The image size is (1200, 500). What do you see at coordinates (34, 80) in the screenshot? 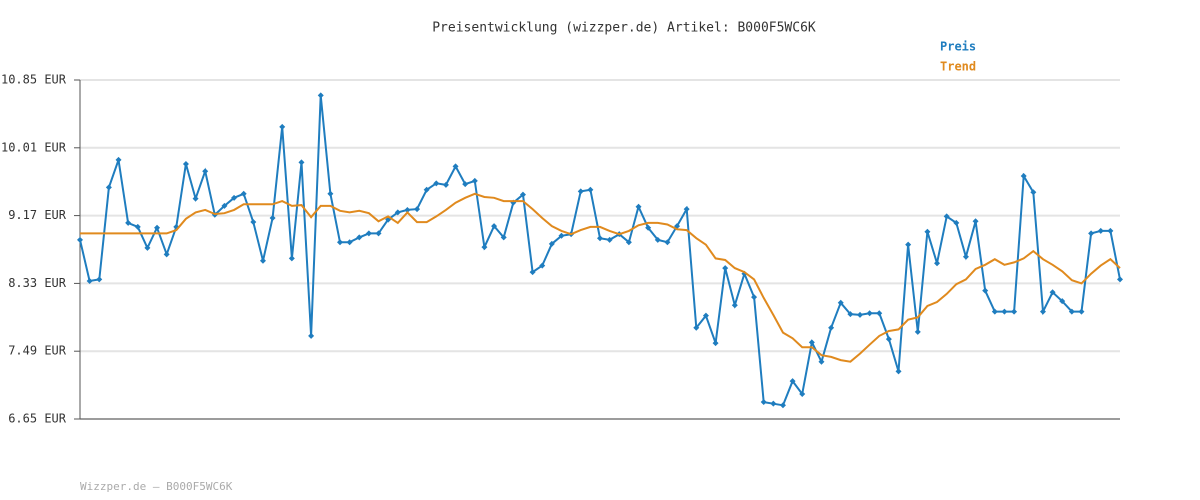
I see `y-tick-label: 10.85 EUR` at bounding box center [34, 80].